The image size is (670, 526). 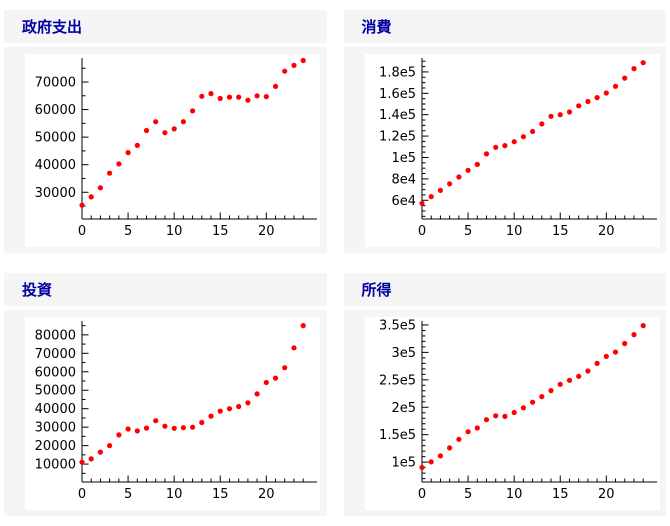 I want to click on y-tick-label: 1.2e5, so click(x=397, y=137).